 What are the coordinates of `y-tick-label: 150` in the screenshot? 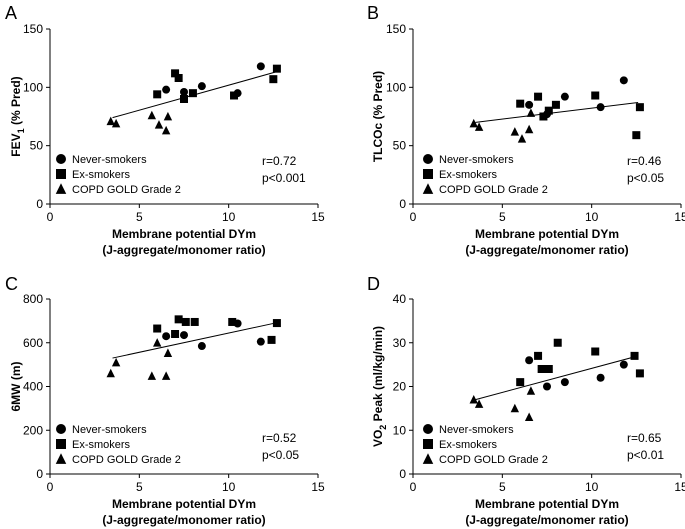 It's located at (33, 29).